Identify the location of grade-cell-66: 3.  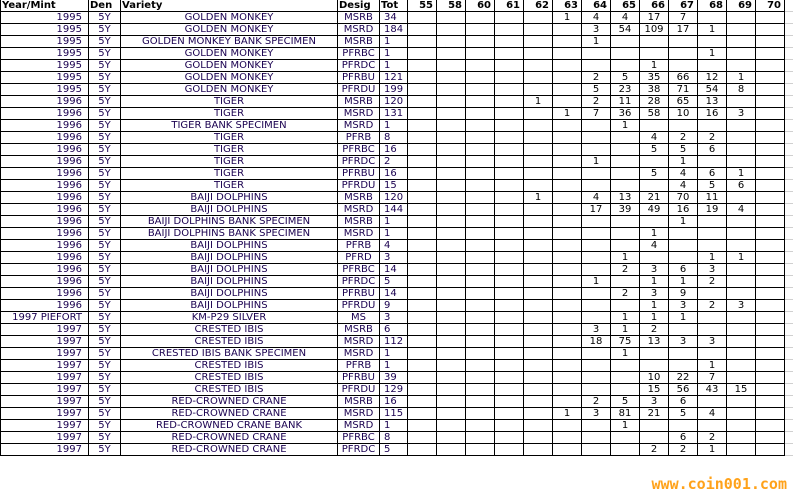
(654, 401).